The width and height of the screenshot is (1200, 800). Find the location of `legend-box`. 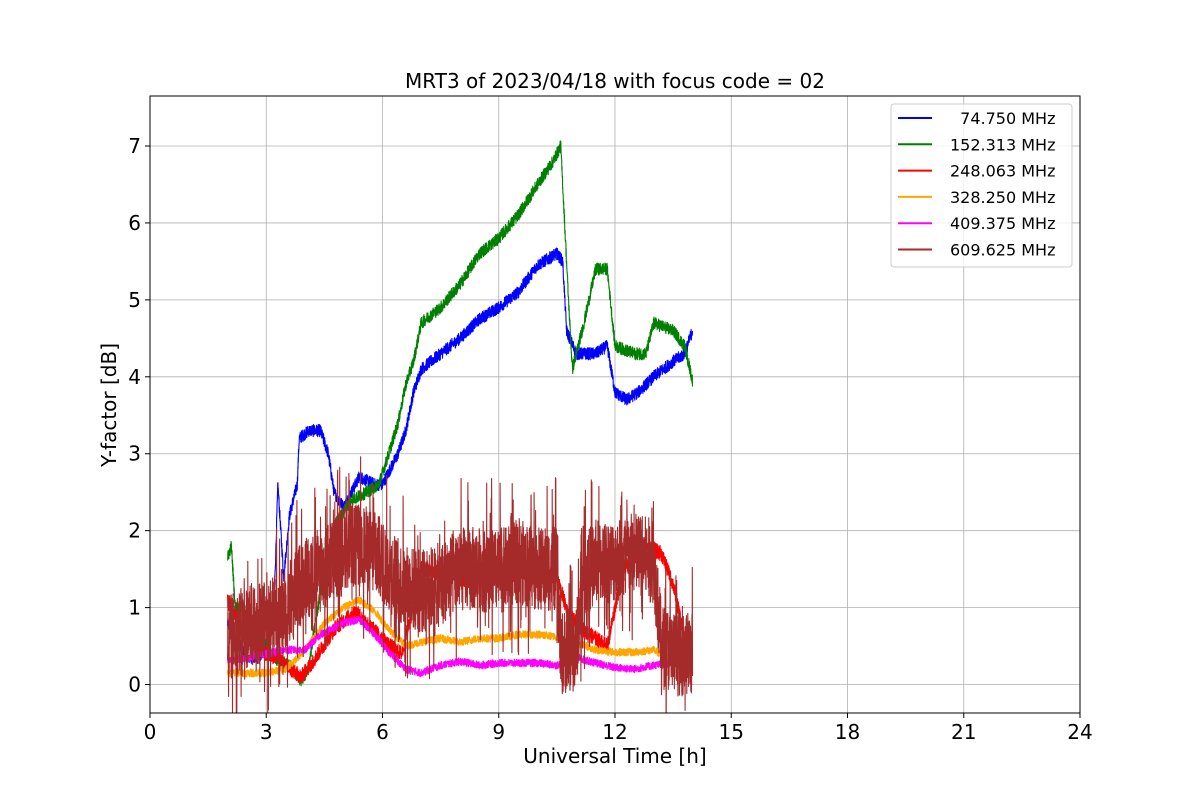

legend-box is located at coordinates (981, 185).